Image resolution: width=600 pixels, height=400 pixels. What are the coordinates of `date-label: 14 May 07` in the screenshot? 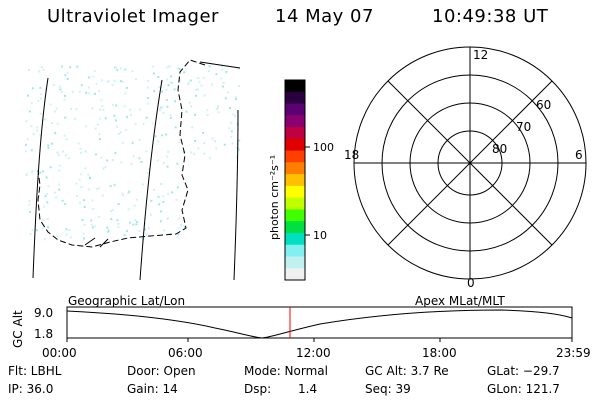 It's located at (324, 16).